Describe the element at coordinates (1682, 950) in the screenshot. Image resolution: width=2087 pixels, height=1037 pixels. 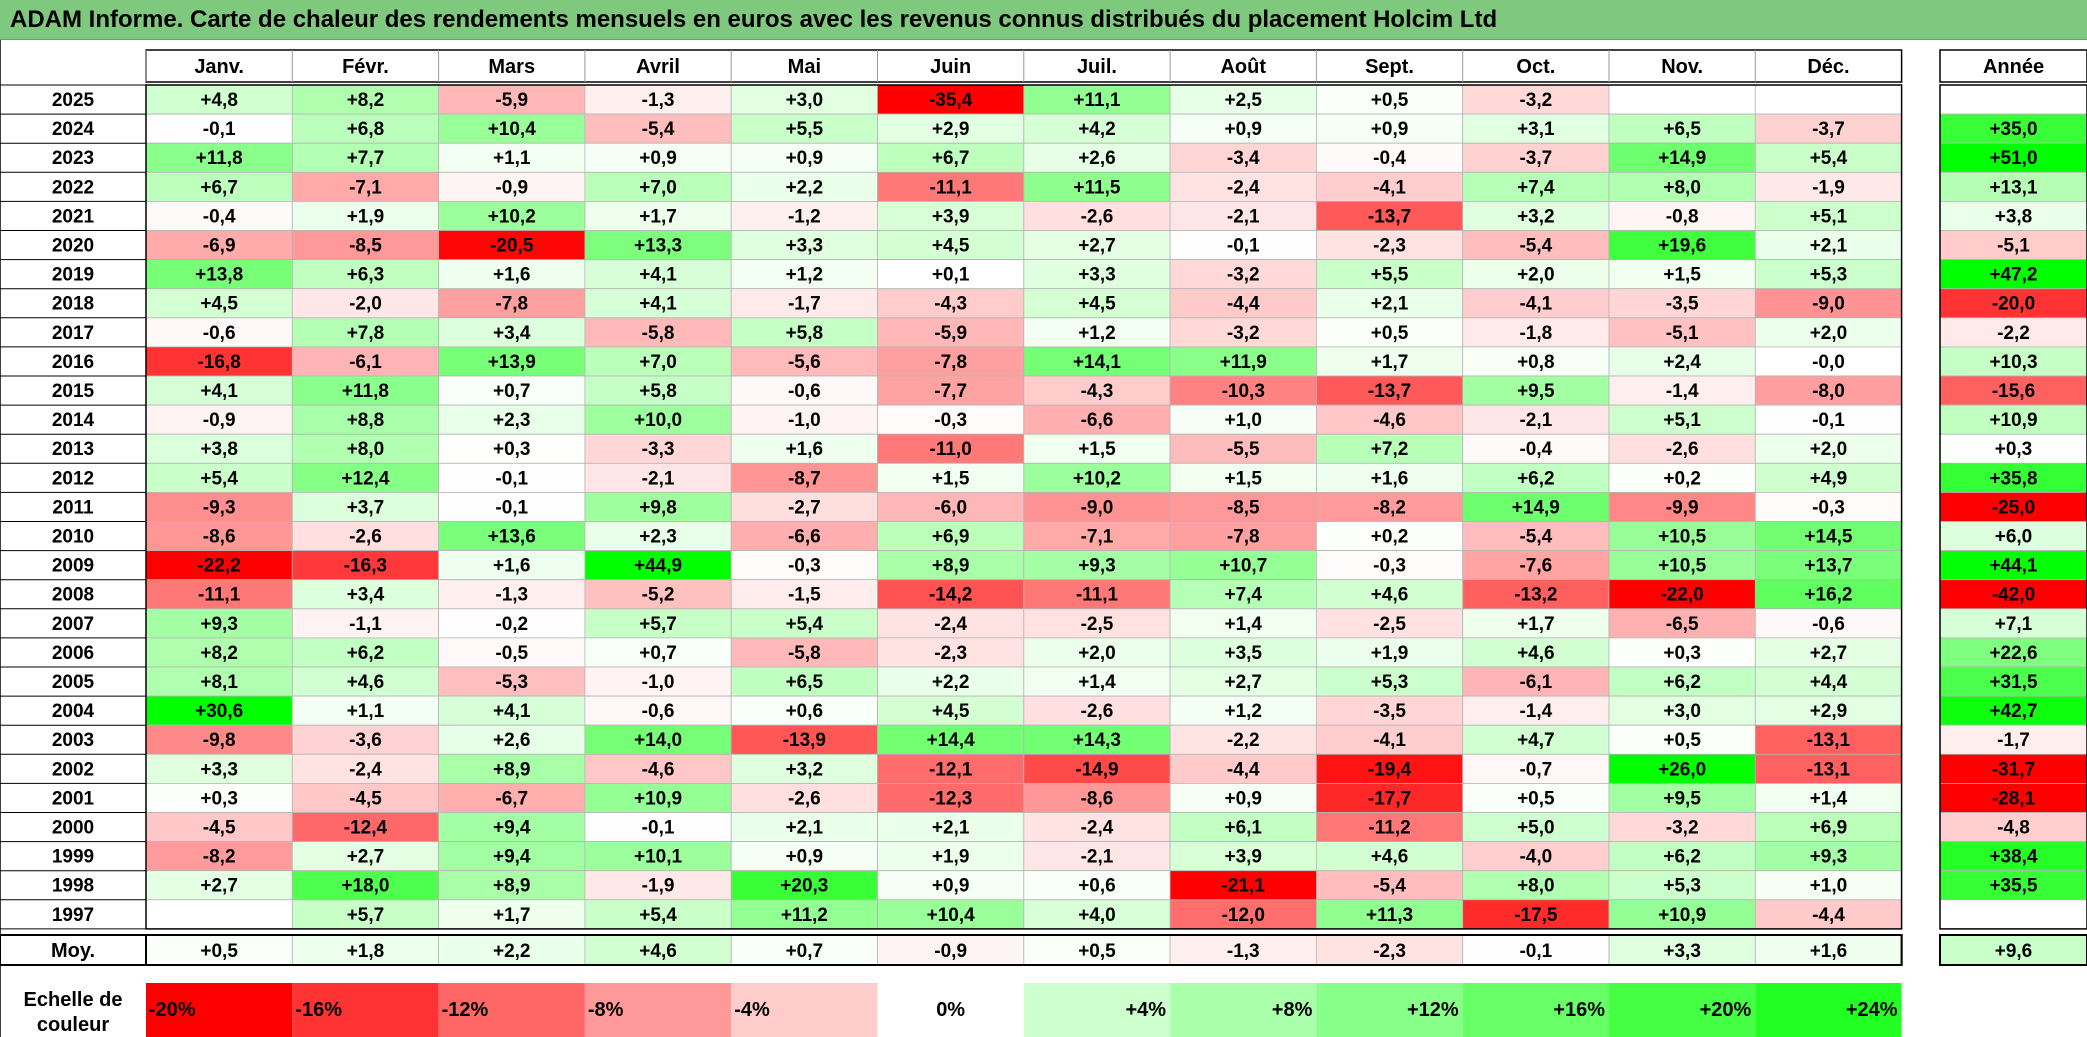
I see `average-cell` at that location.